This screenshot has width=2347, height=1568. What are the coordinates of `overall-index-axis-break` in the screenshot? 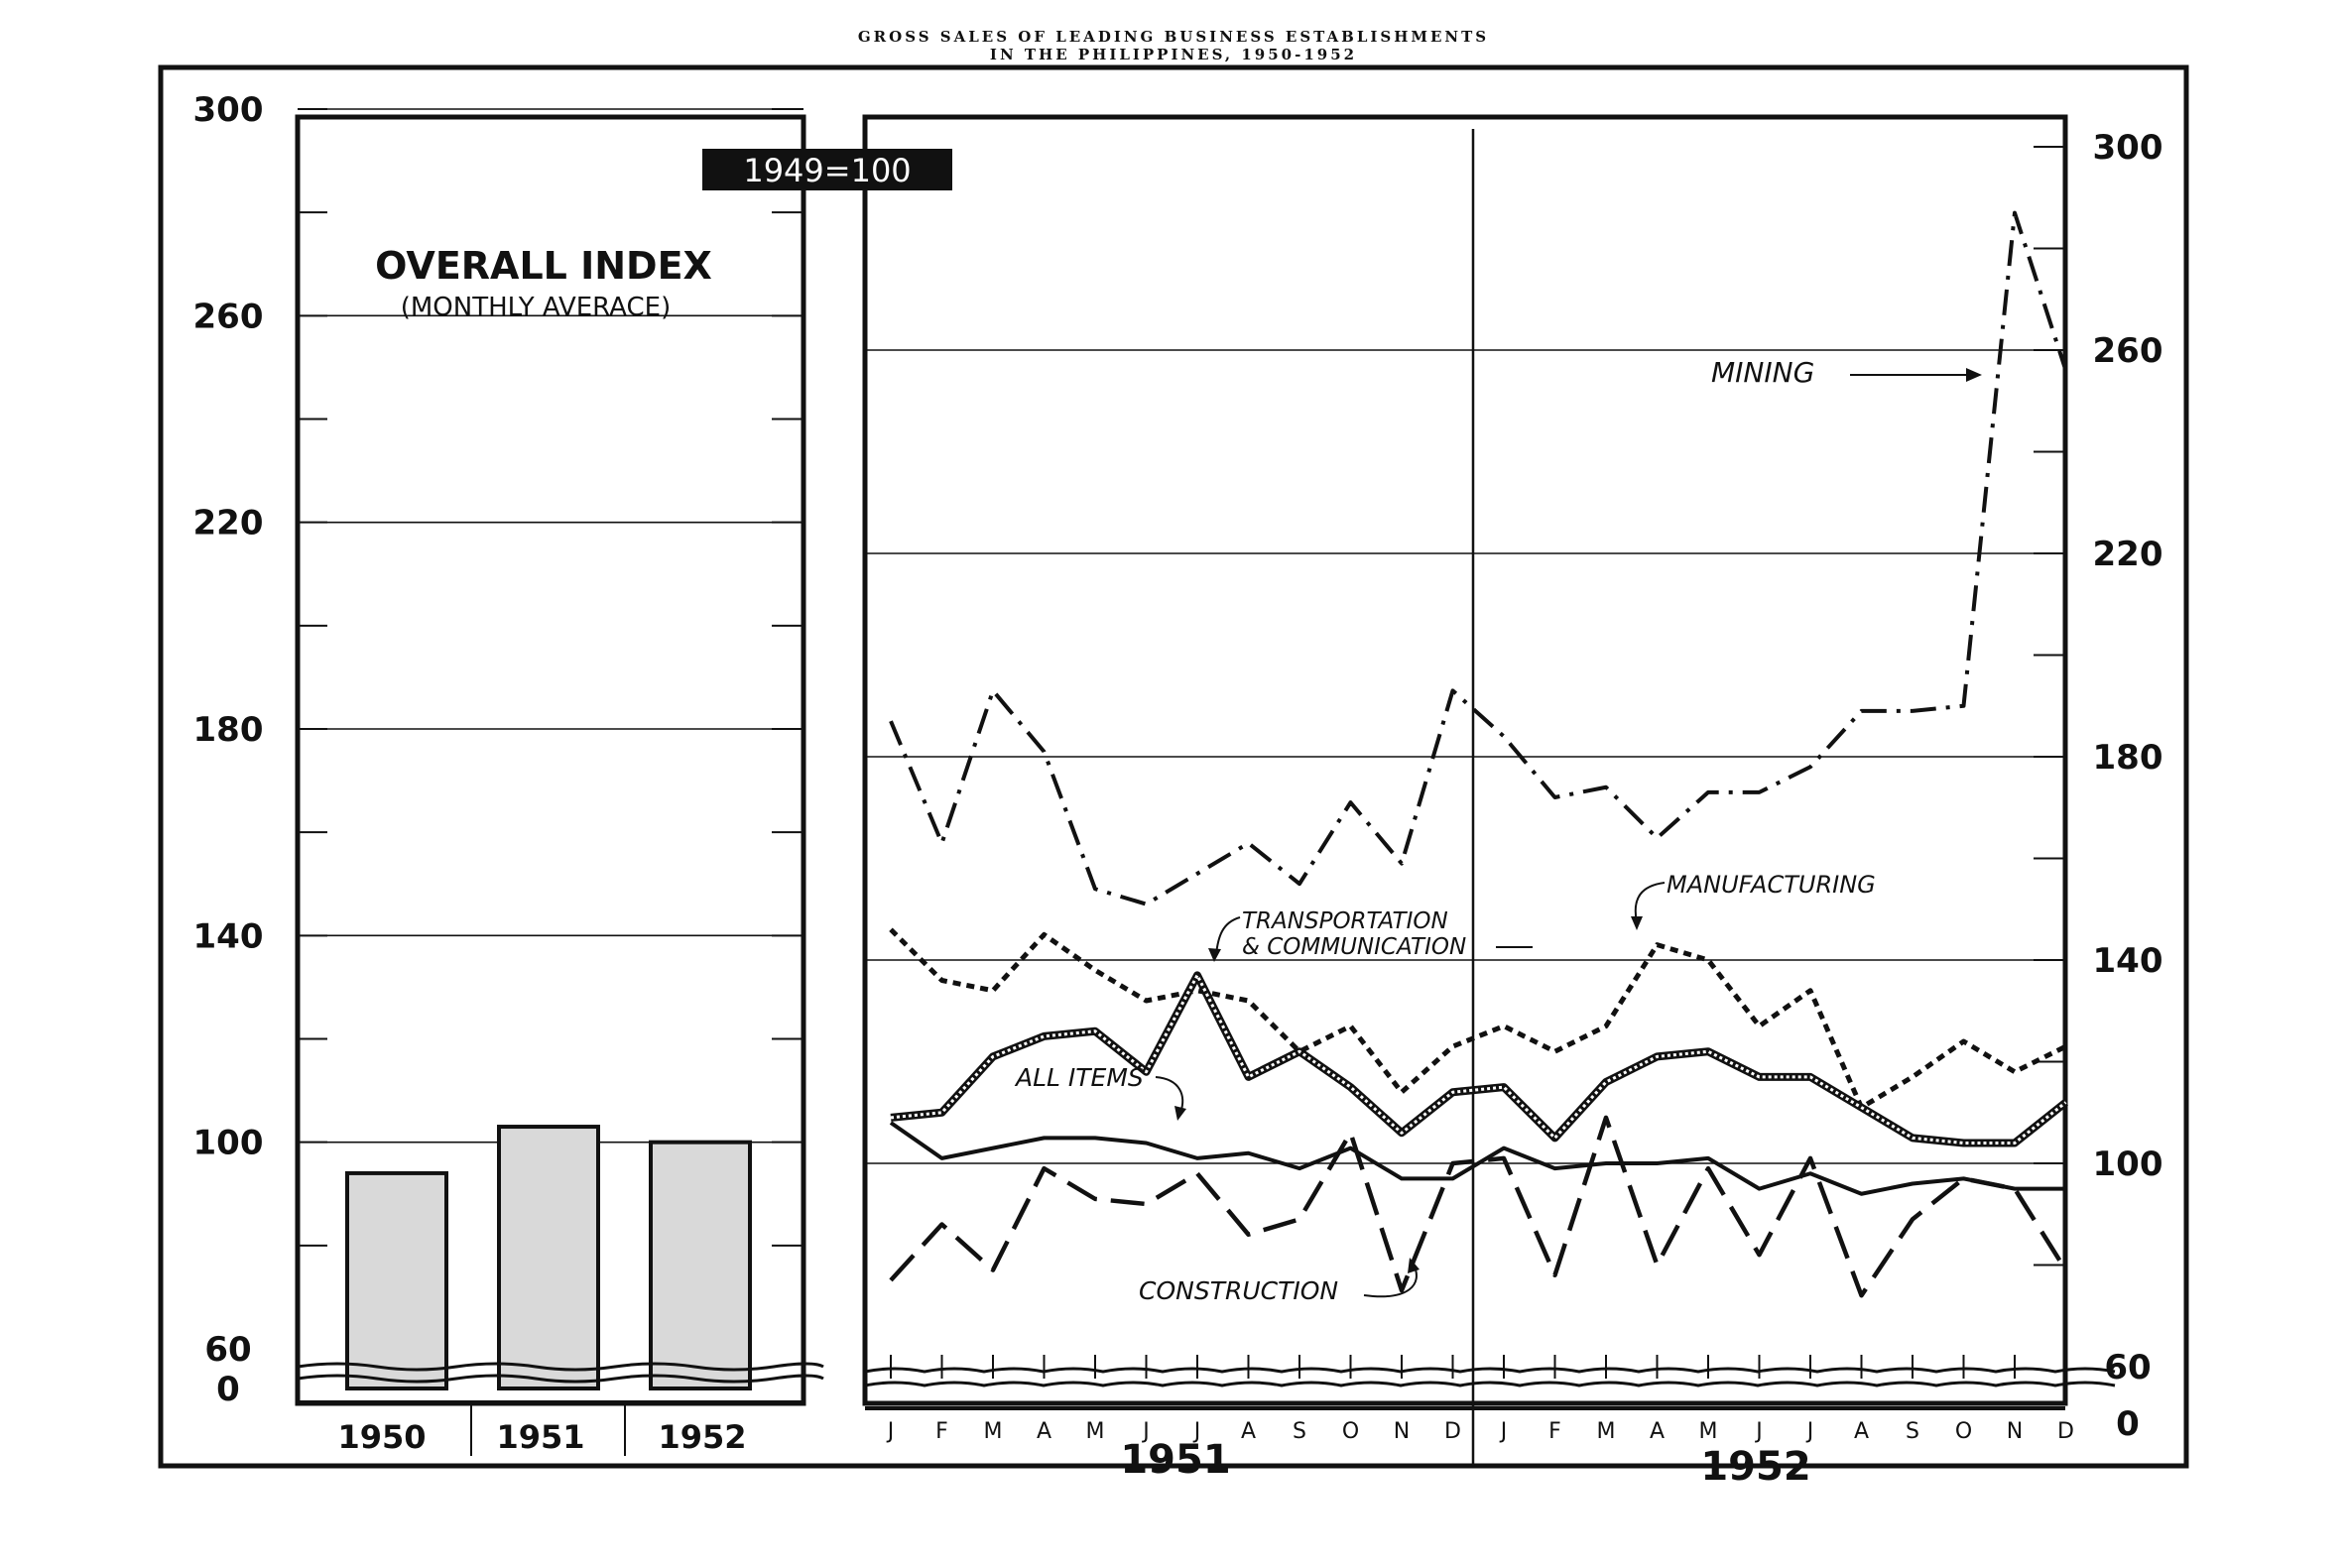 It's located at (560, 1383).